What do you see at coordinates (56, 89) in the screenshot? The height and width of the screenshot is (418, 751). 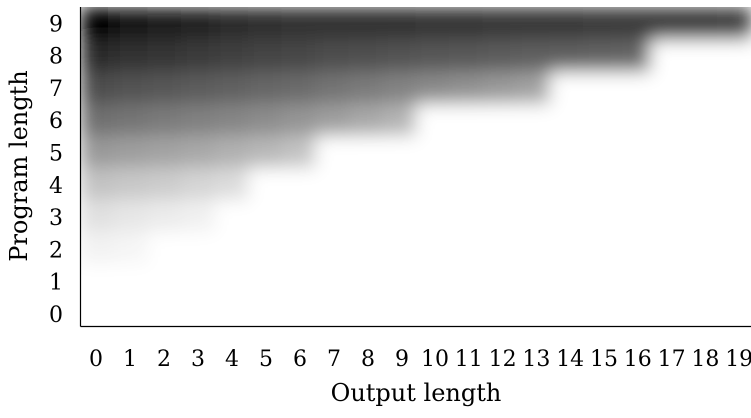 I see `y-tick-label: 7` at bounding box center [56, 89].